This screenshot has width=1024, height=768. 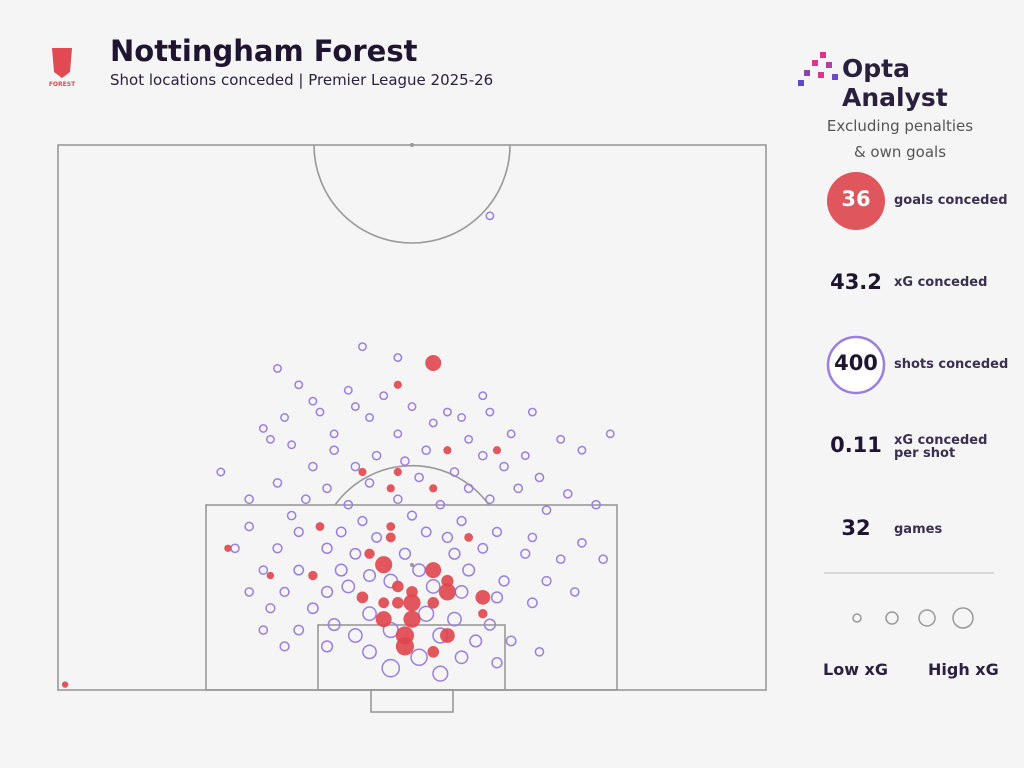 I want to click on legend-label: Low xG, so click(x=855, y=669).